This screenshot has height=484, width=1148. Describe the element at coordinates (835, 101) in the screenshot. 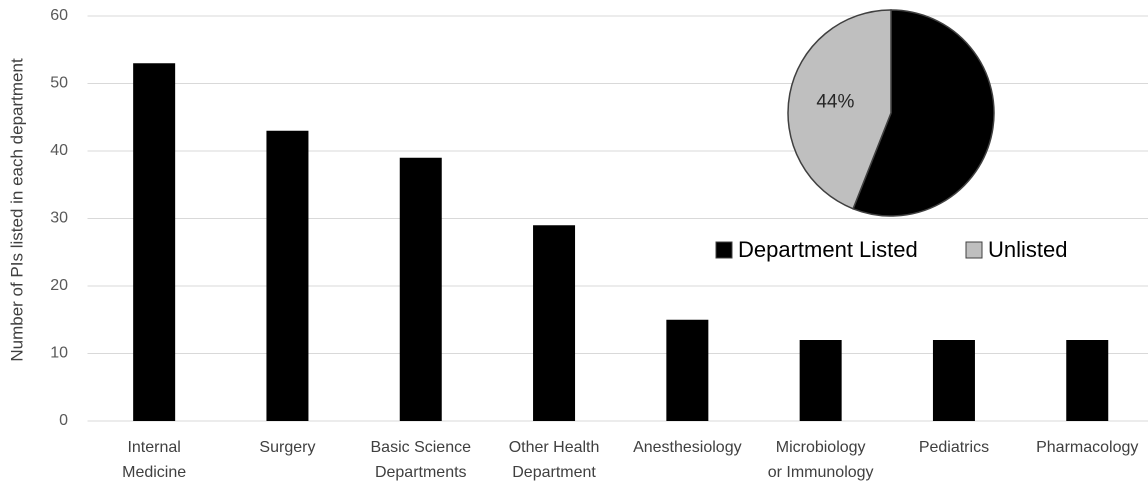

I see `pie-label: 44%` at that location.